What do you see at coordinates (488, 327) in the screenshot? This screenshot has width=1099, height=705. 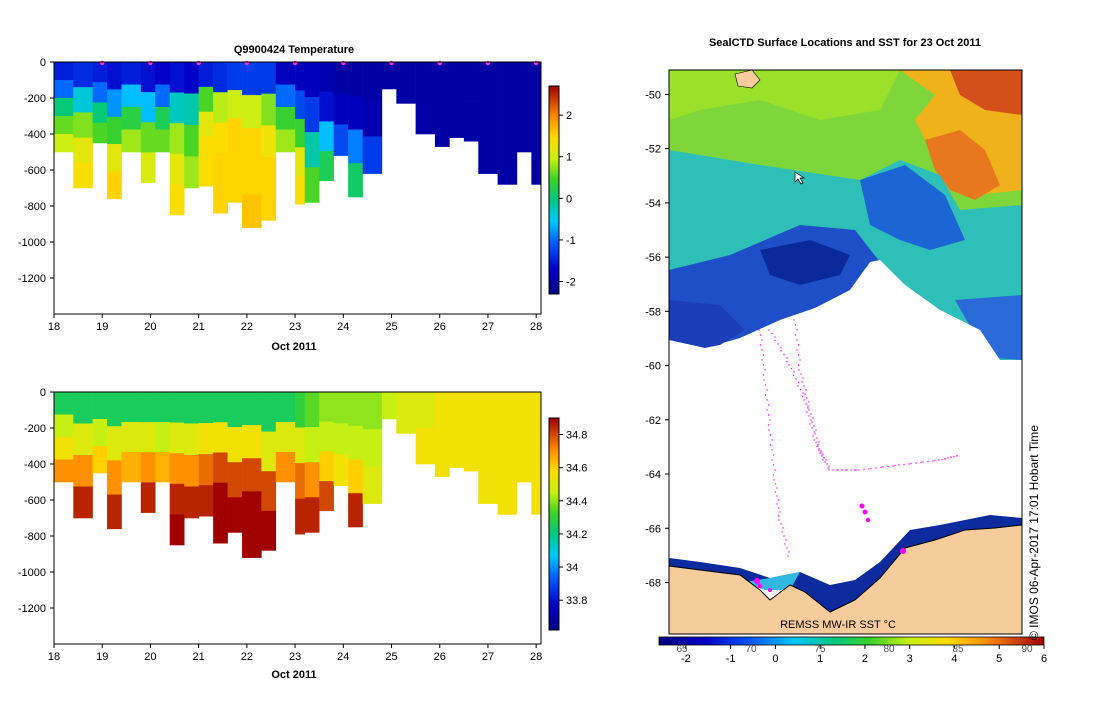 I see `x-tick-label: 27` at bounding box center [488, 327].